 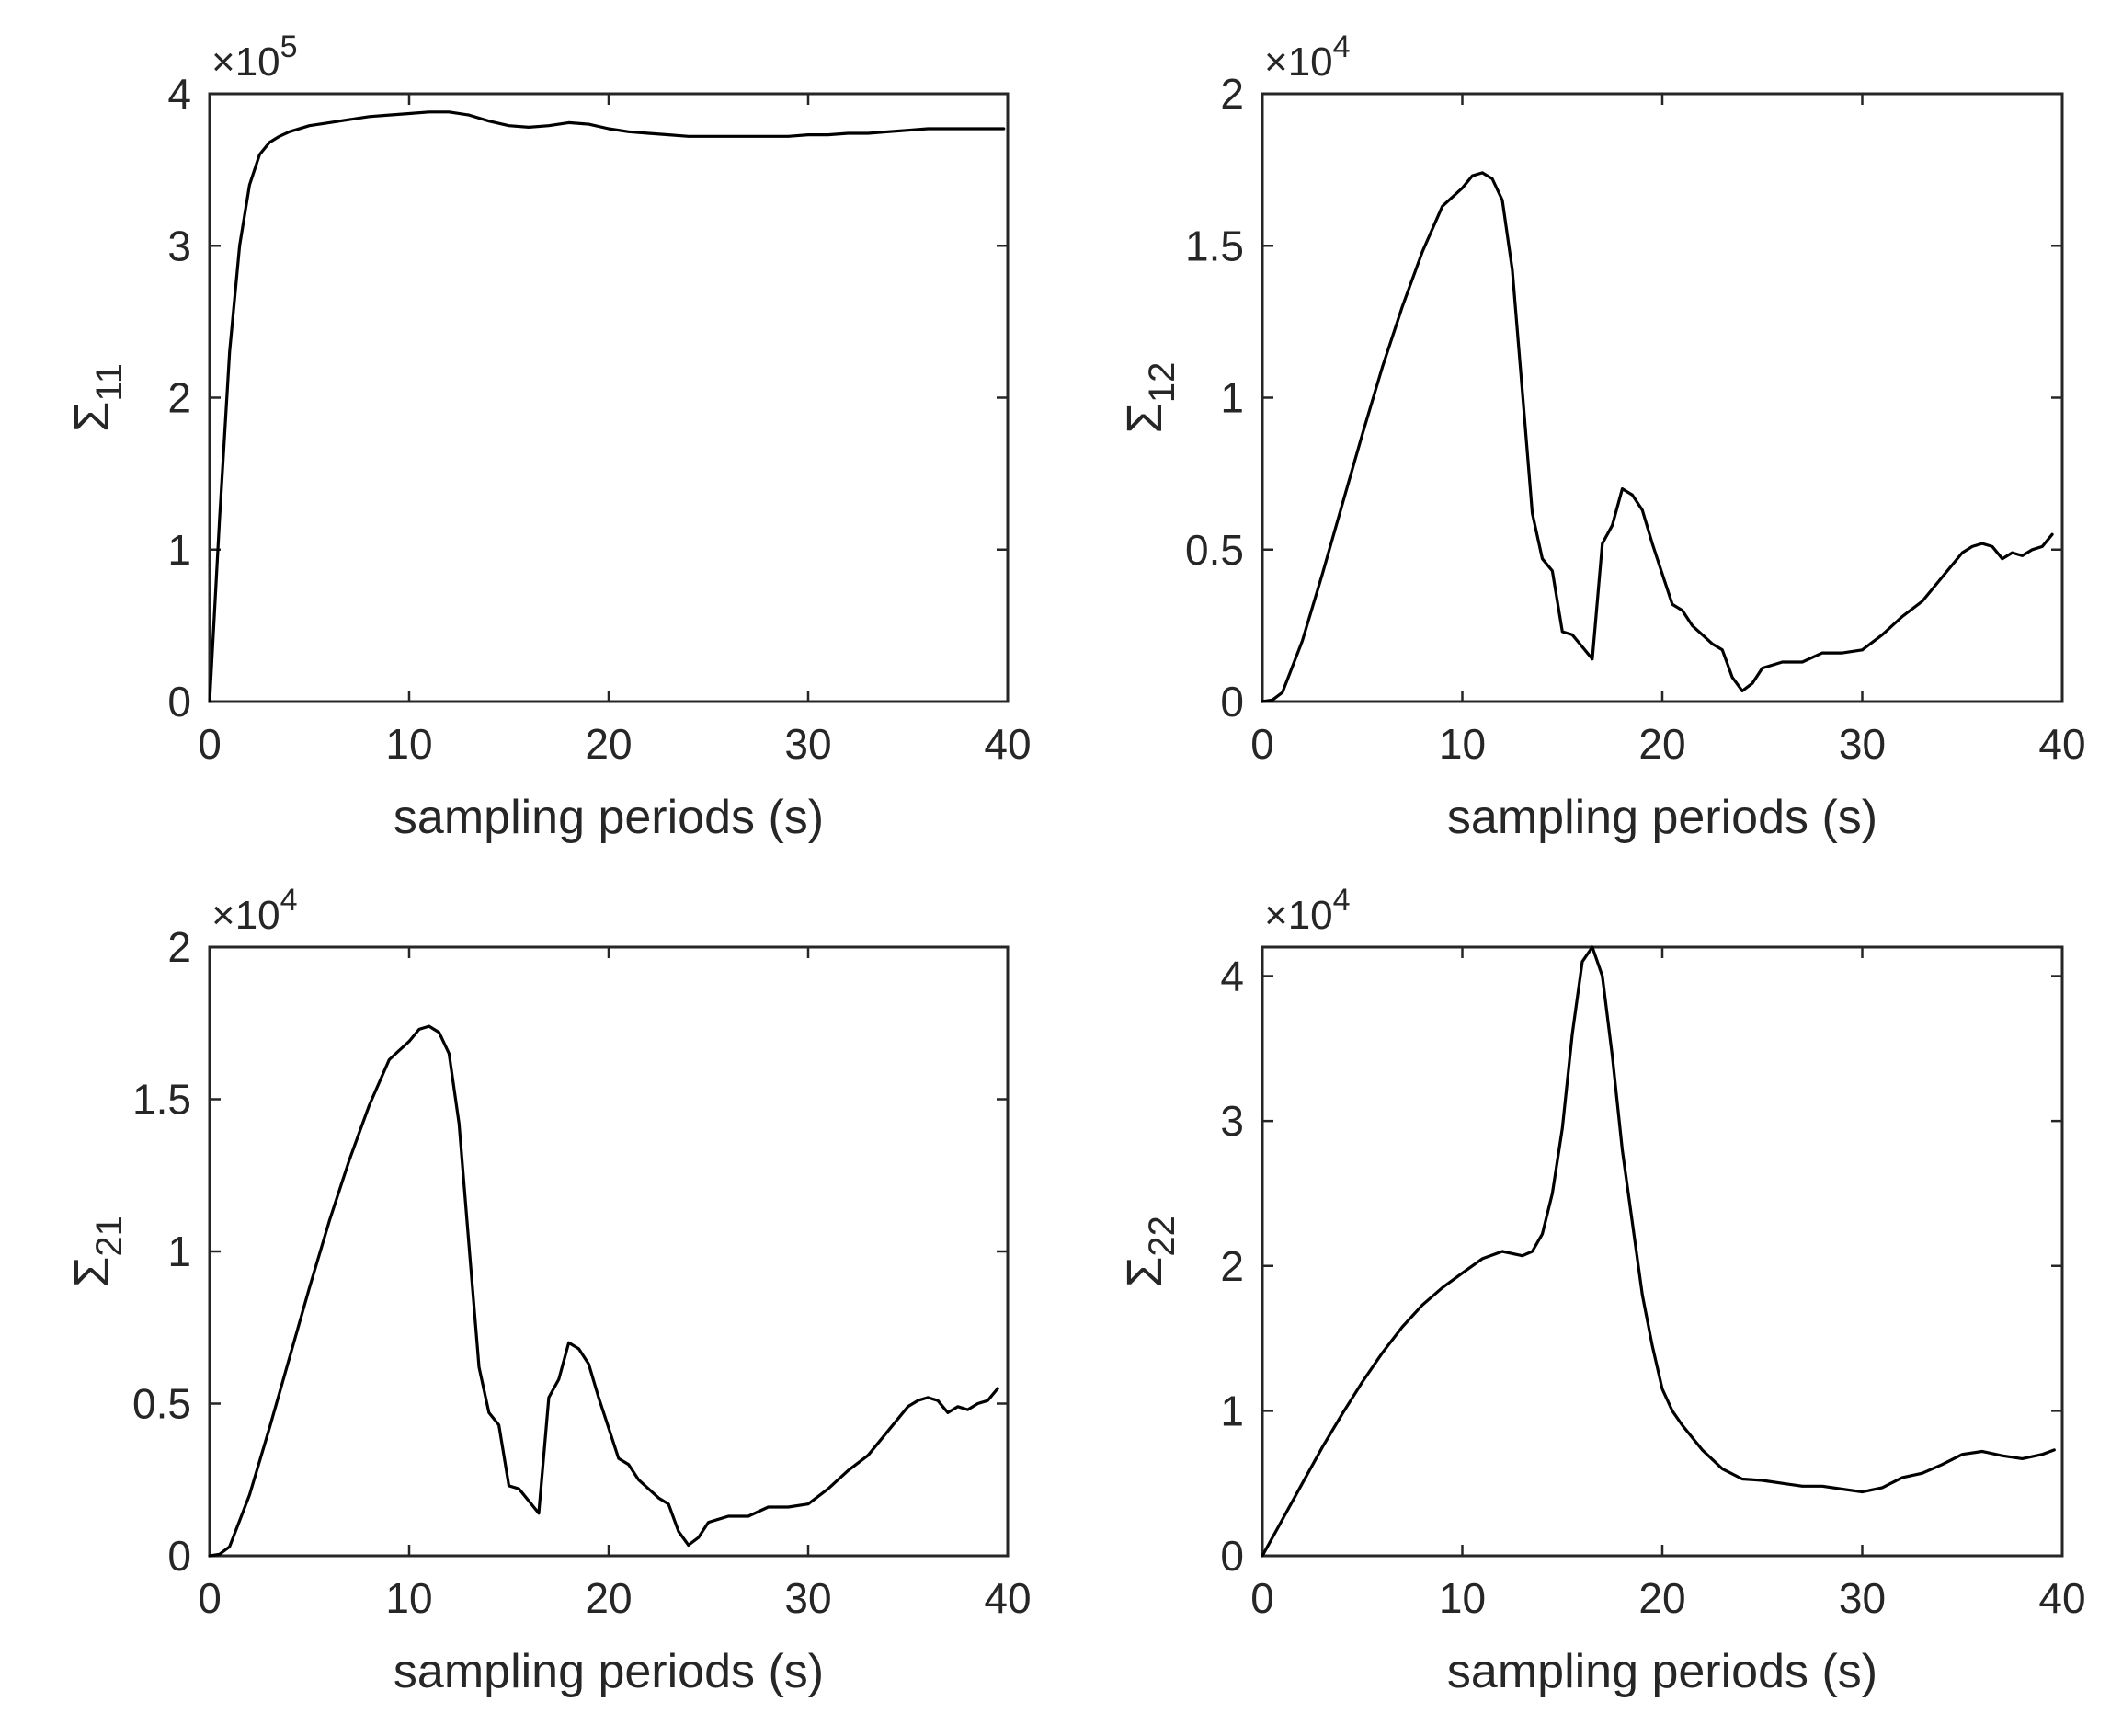 I want to click on y-axis-subscript: 11, so click(x=109, y=382).